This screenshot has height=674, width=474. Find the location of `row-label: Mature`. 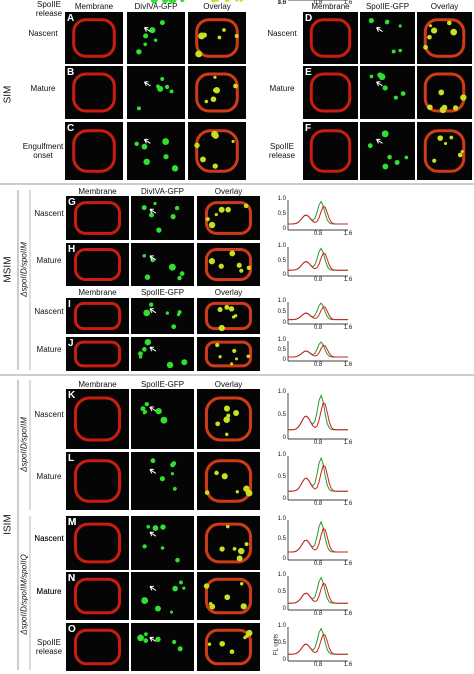

row-label: Mature is located at coordinates (49, 591).